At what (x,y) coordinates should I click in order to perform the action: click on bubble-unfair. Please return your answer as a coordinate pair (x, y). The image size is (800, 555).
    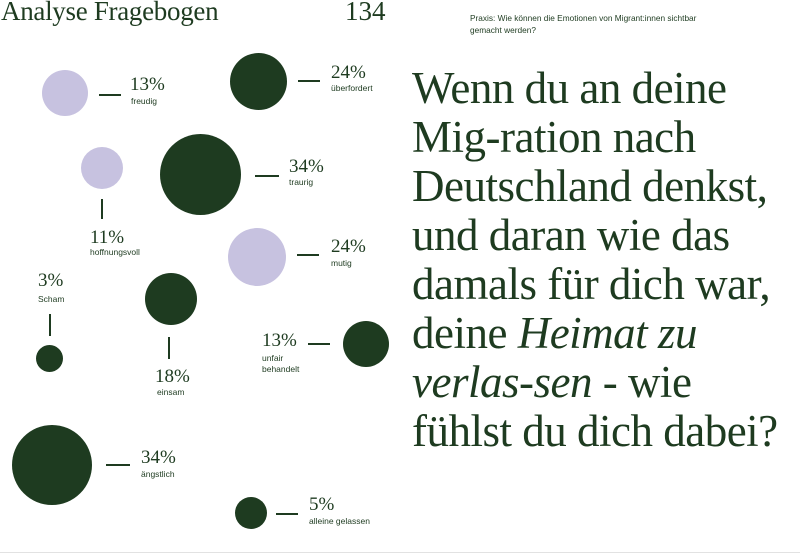
    Looking at the image, I should click on (366, 344).